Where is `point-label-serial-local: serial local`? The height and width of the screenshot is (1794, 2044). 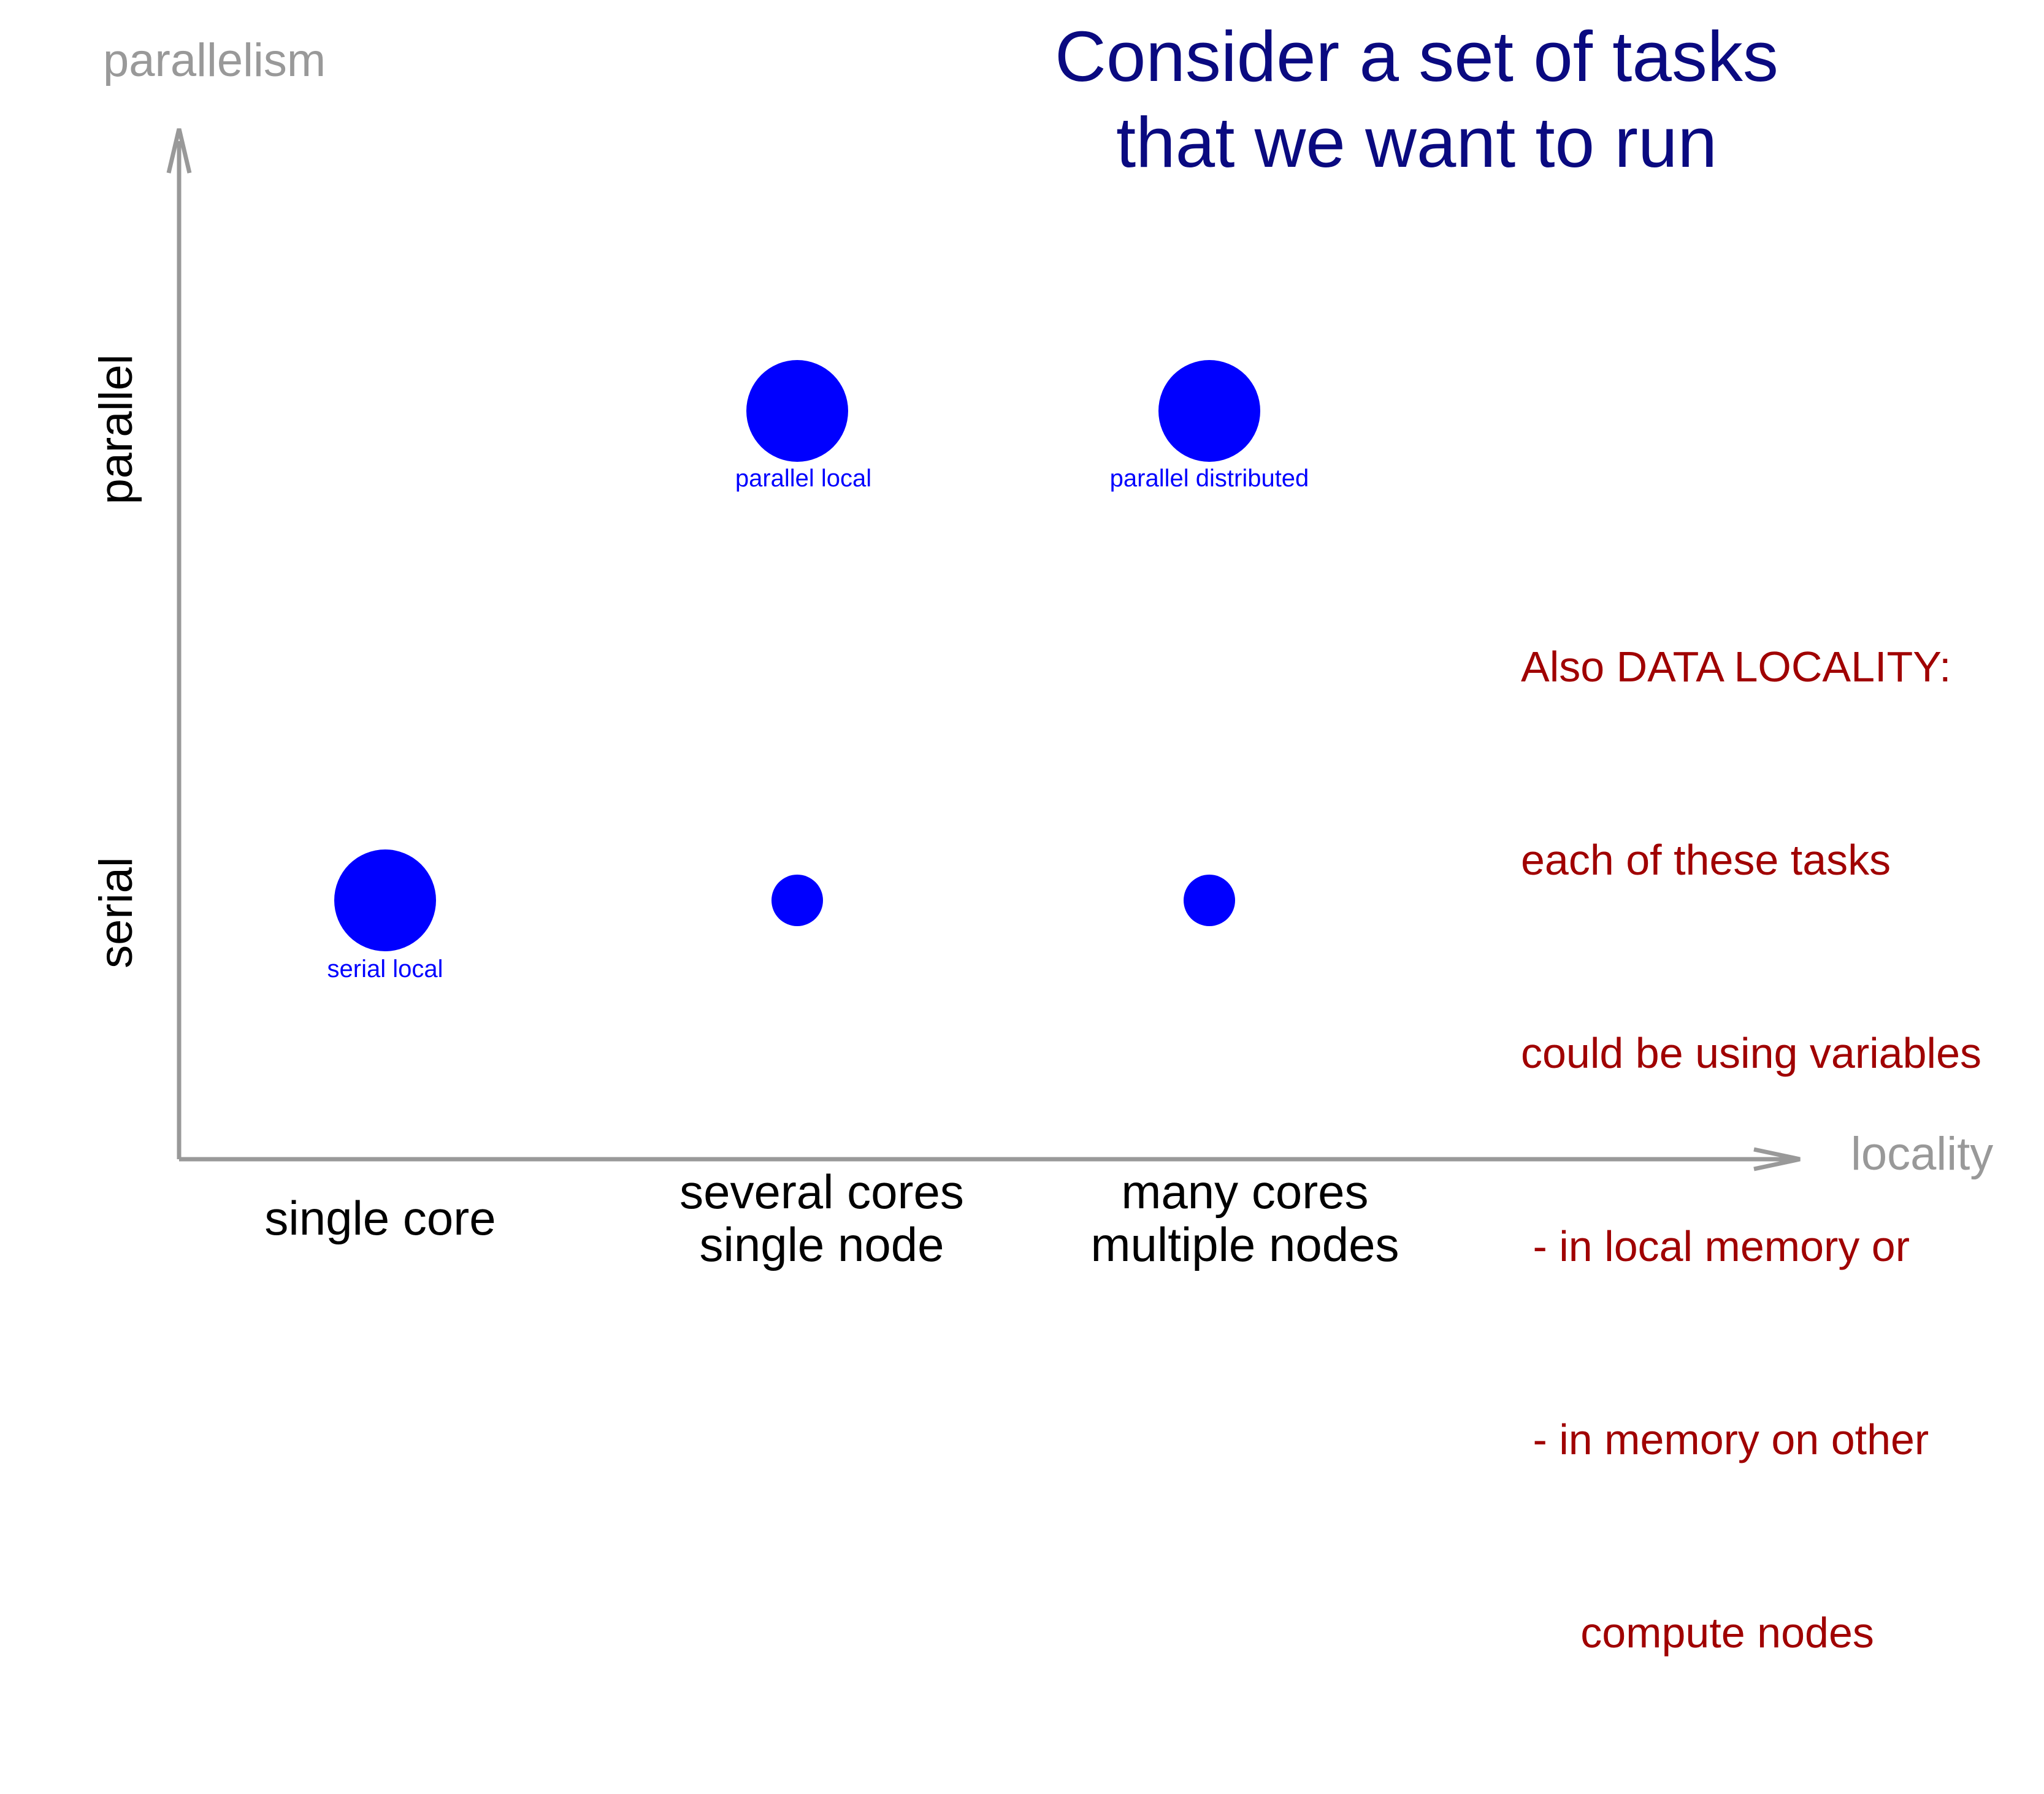
point-label-serial-local: serial local is located at coordinates (385, 969).